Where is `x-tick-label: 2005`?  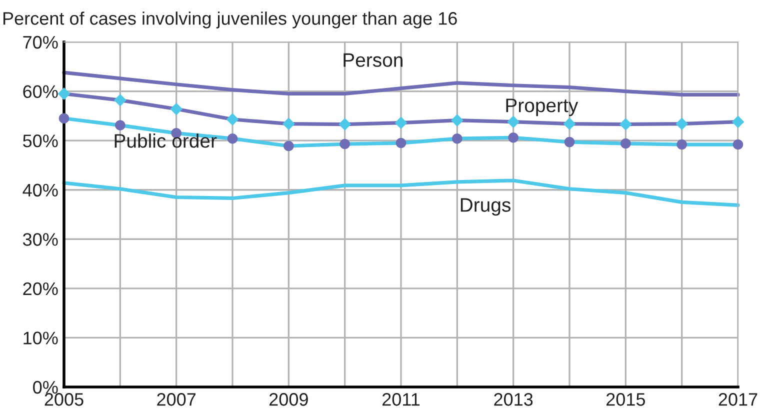
x-tick-label: 2005 is located at coordinates (64, 399).